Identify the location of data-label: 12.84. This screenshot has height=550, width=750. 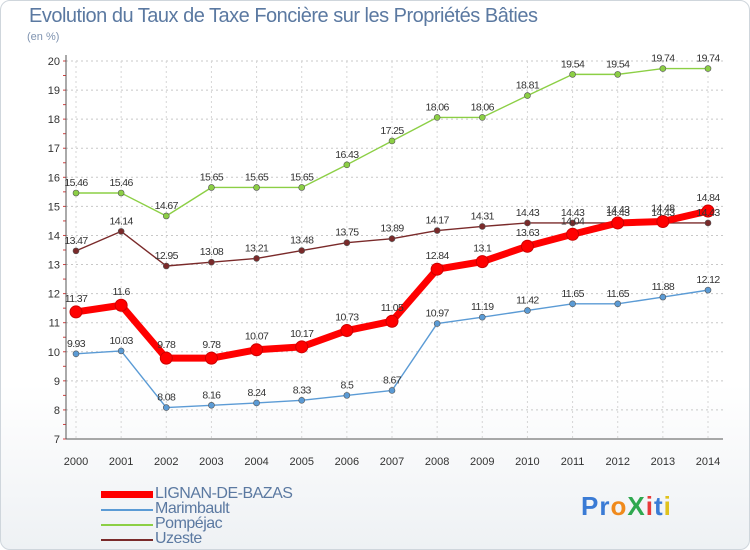
(438, 256).